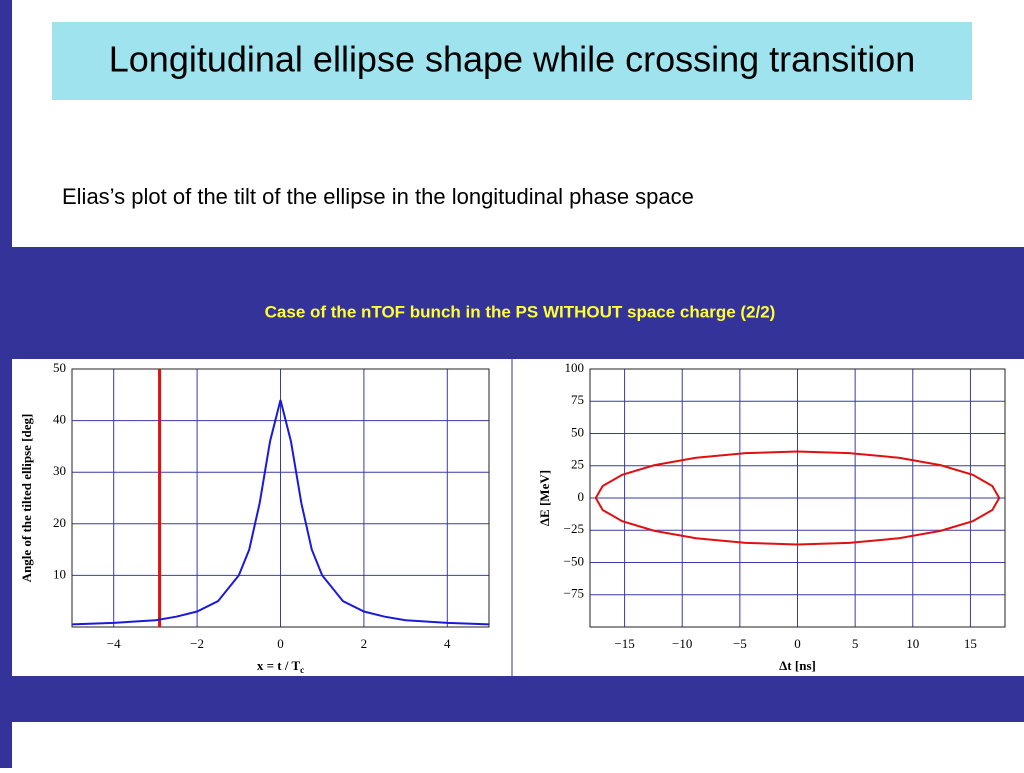 This screenshot has height=773, width=1024. What do you see at coordinates (970, 643) in the screenshot?
I see `x-tick-label: 15` at bounding box center [970, 643].